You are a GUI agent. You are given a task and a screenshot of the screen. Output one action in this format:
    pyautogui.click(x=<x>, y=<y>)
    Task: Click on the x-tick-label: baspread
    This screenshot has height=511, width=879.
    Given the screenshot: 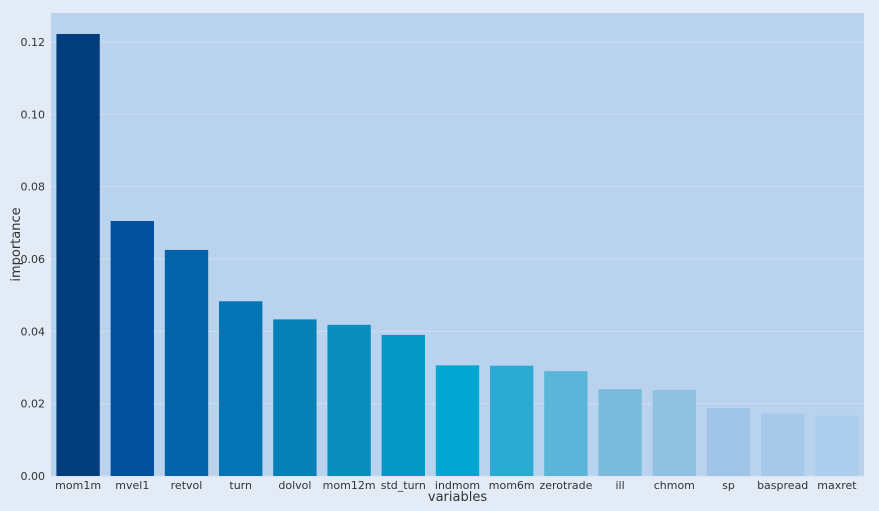 What is the action you would take?
    pyautogui.click(x=782, y=485)
    